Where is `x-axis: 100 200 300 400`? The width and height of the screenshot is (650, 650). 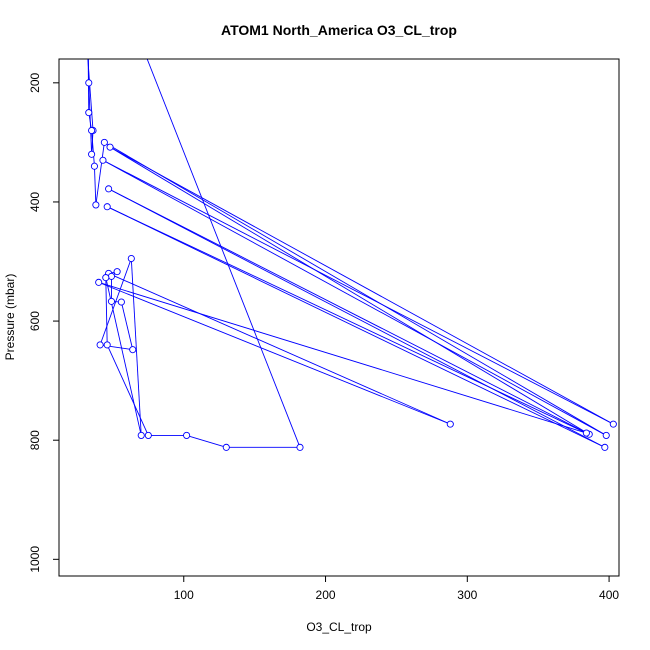
x-axis: 100 200 300 400 is located at coordinates (396, 589).